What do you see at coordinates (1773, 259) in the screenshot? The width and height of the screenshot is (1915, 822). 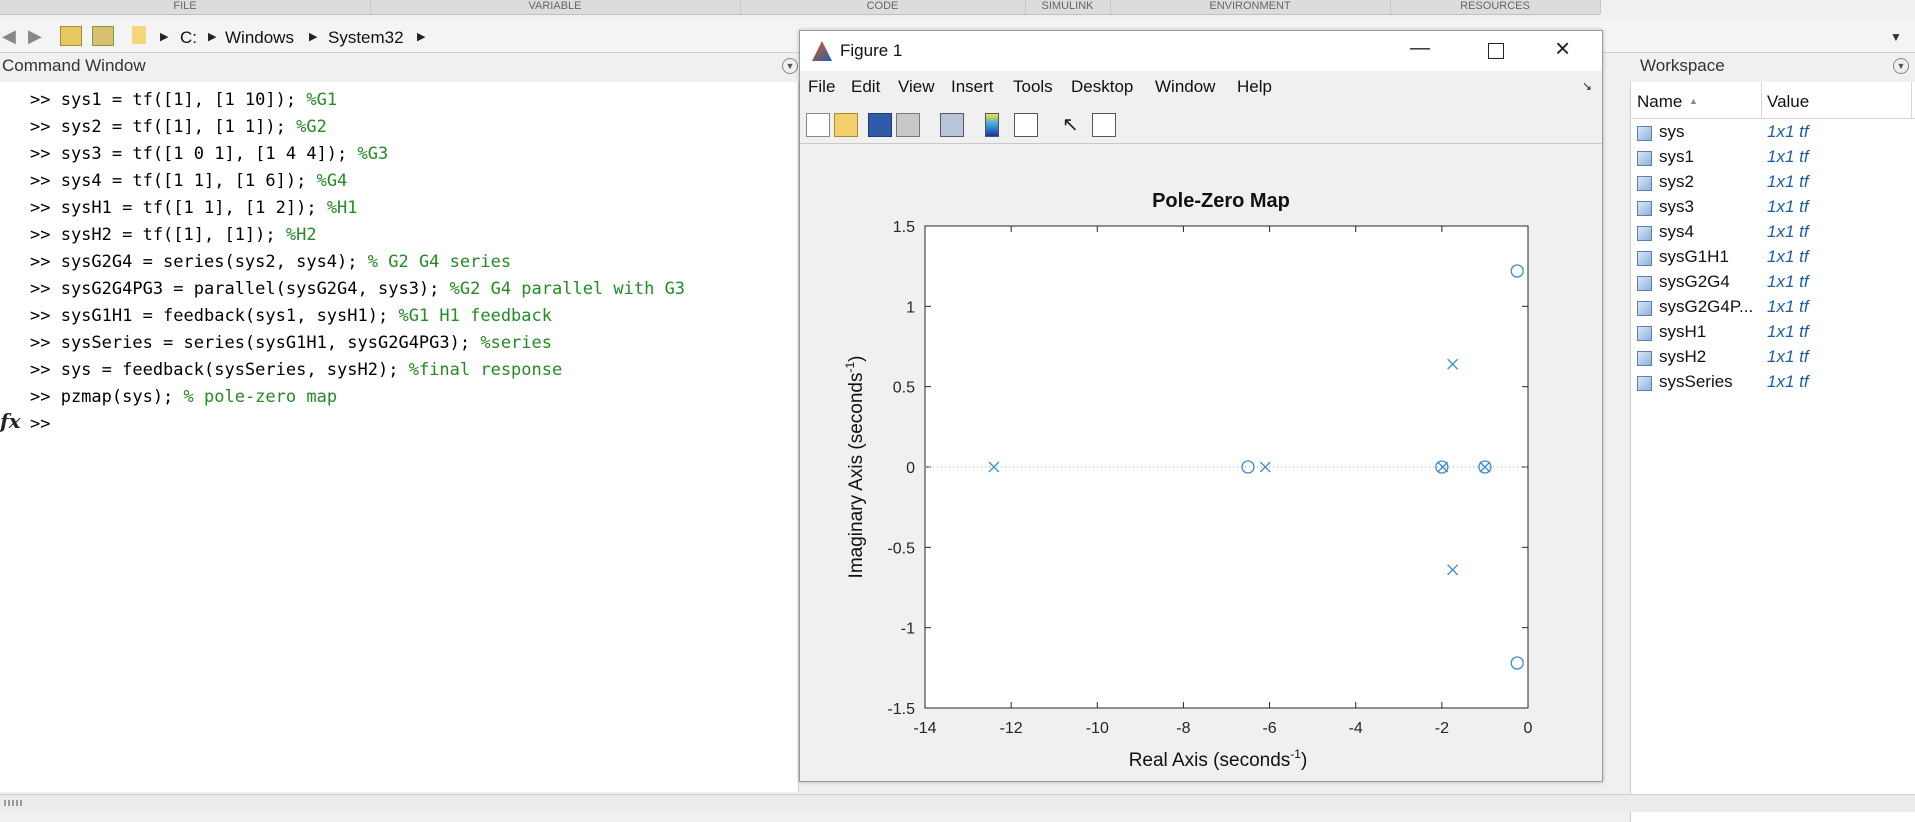 I see `workspace-row: sysG1H1 1x1 tf` at bounding box center [1773, 259].